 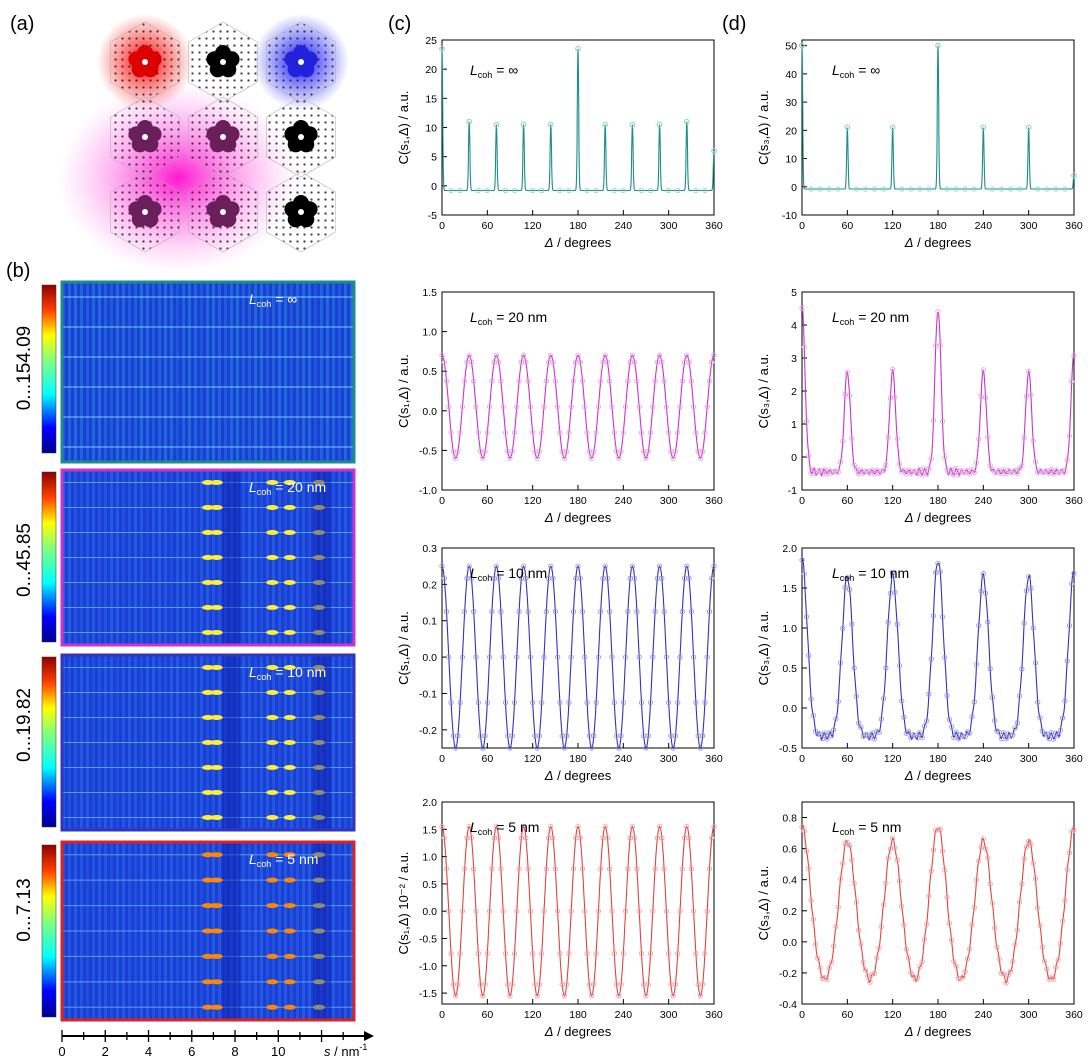 I want to click on map-annotation: Lcoh = 20 nm, so click(x=287, y=488).